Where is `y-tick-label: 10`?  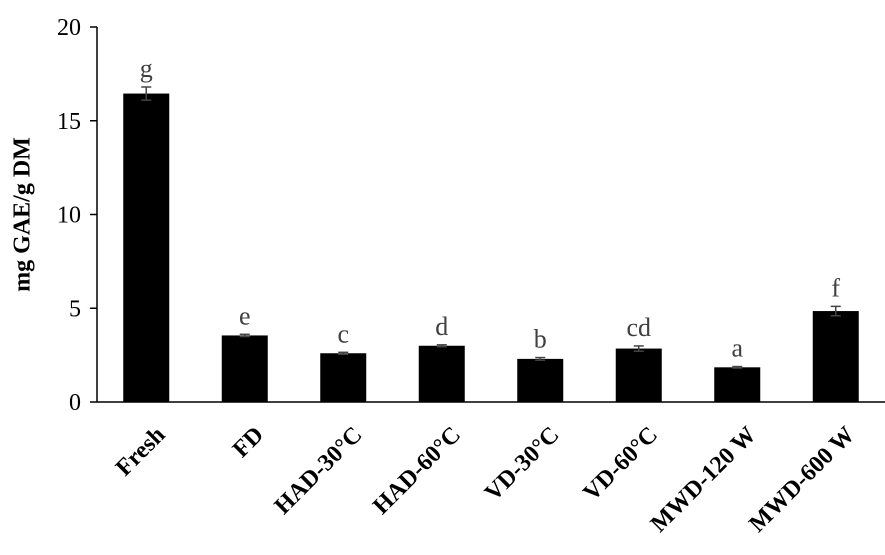
y-tick-label: 10 is located at coordinates (69, 216).